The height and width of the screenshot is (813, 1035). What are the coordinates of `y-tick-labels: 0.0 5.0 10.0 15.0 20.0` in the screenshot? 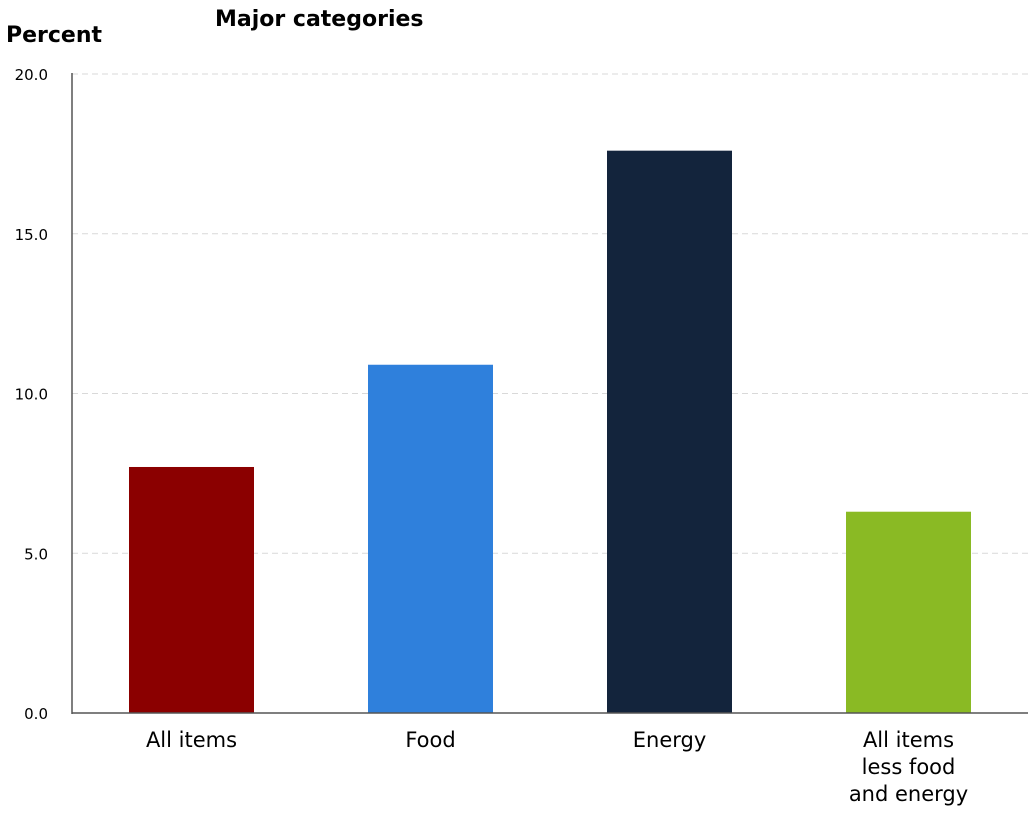 It's located at (31, 394).